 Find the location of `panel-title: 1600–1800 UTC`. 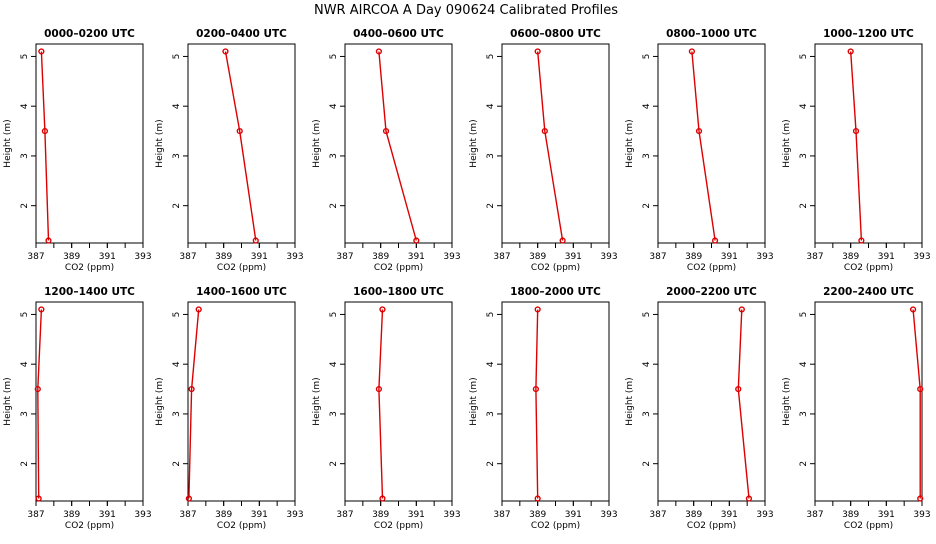

panel-title: 1600–1800 UTC is located at coordinates (398, 292).